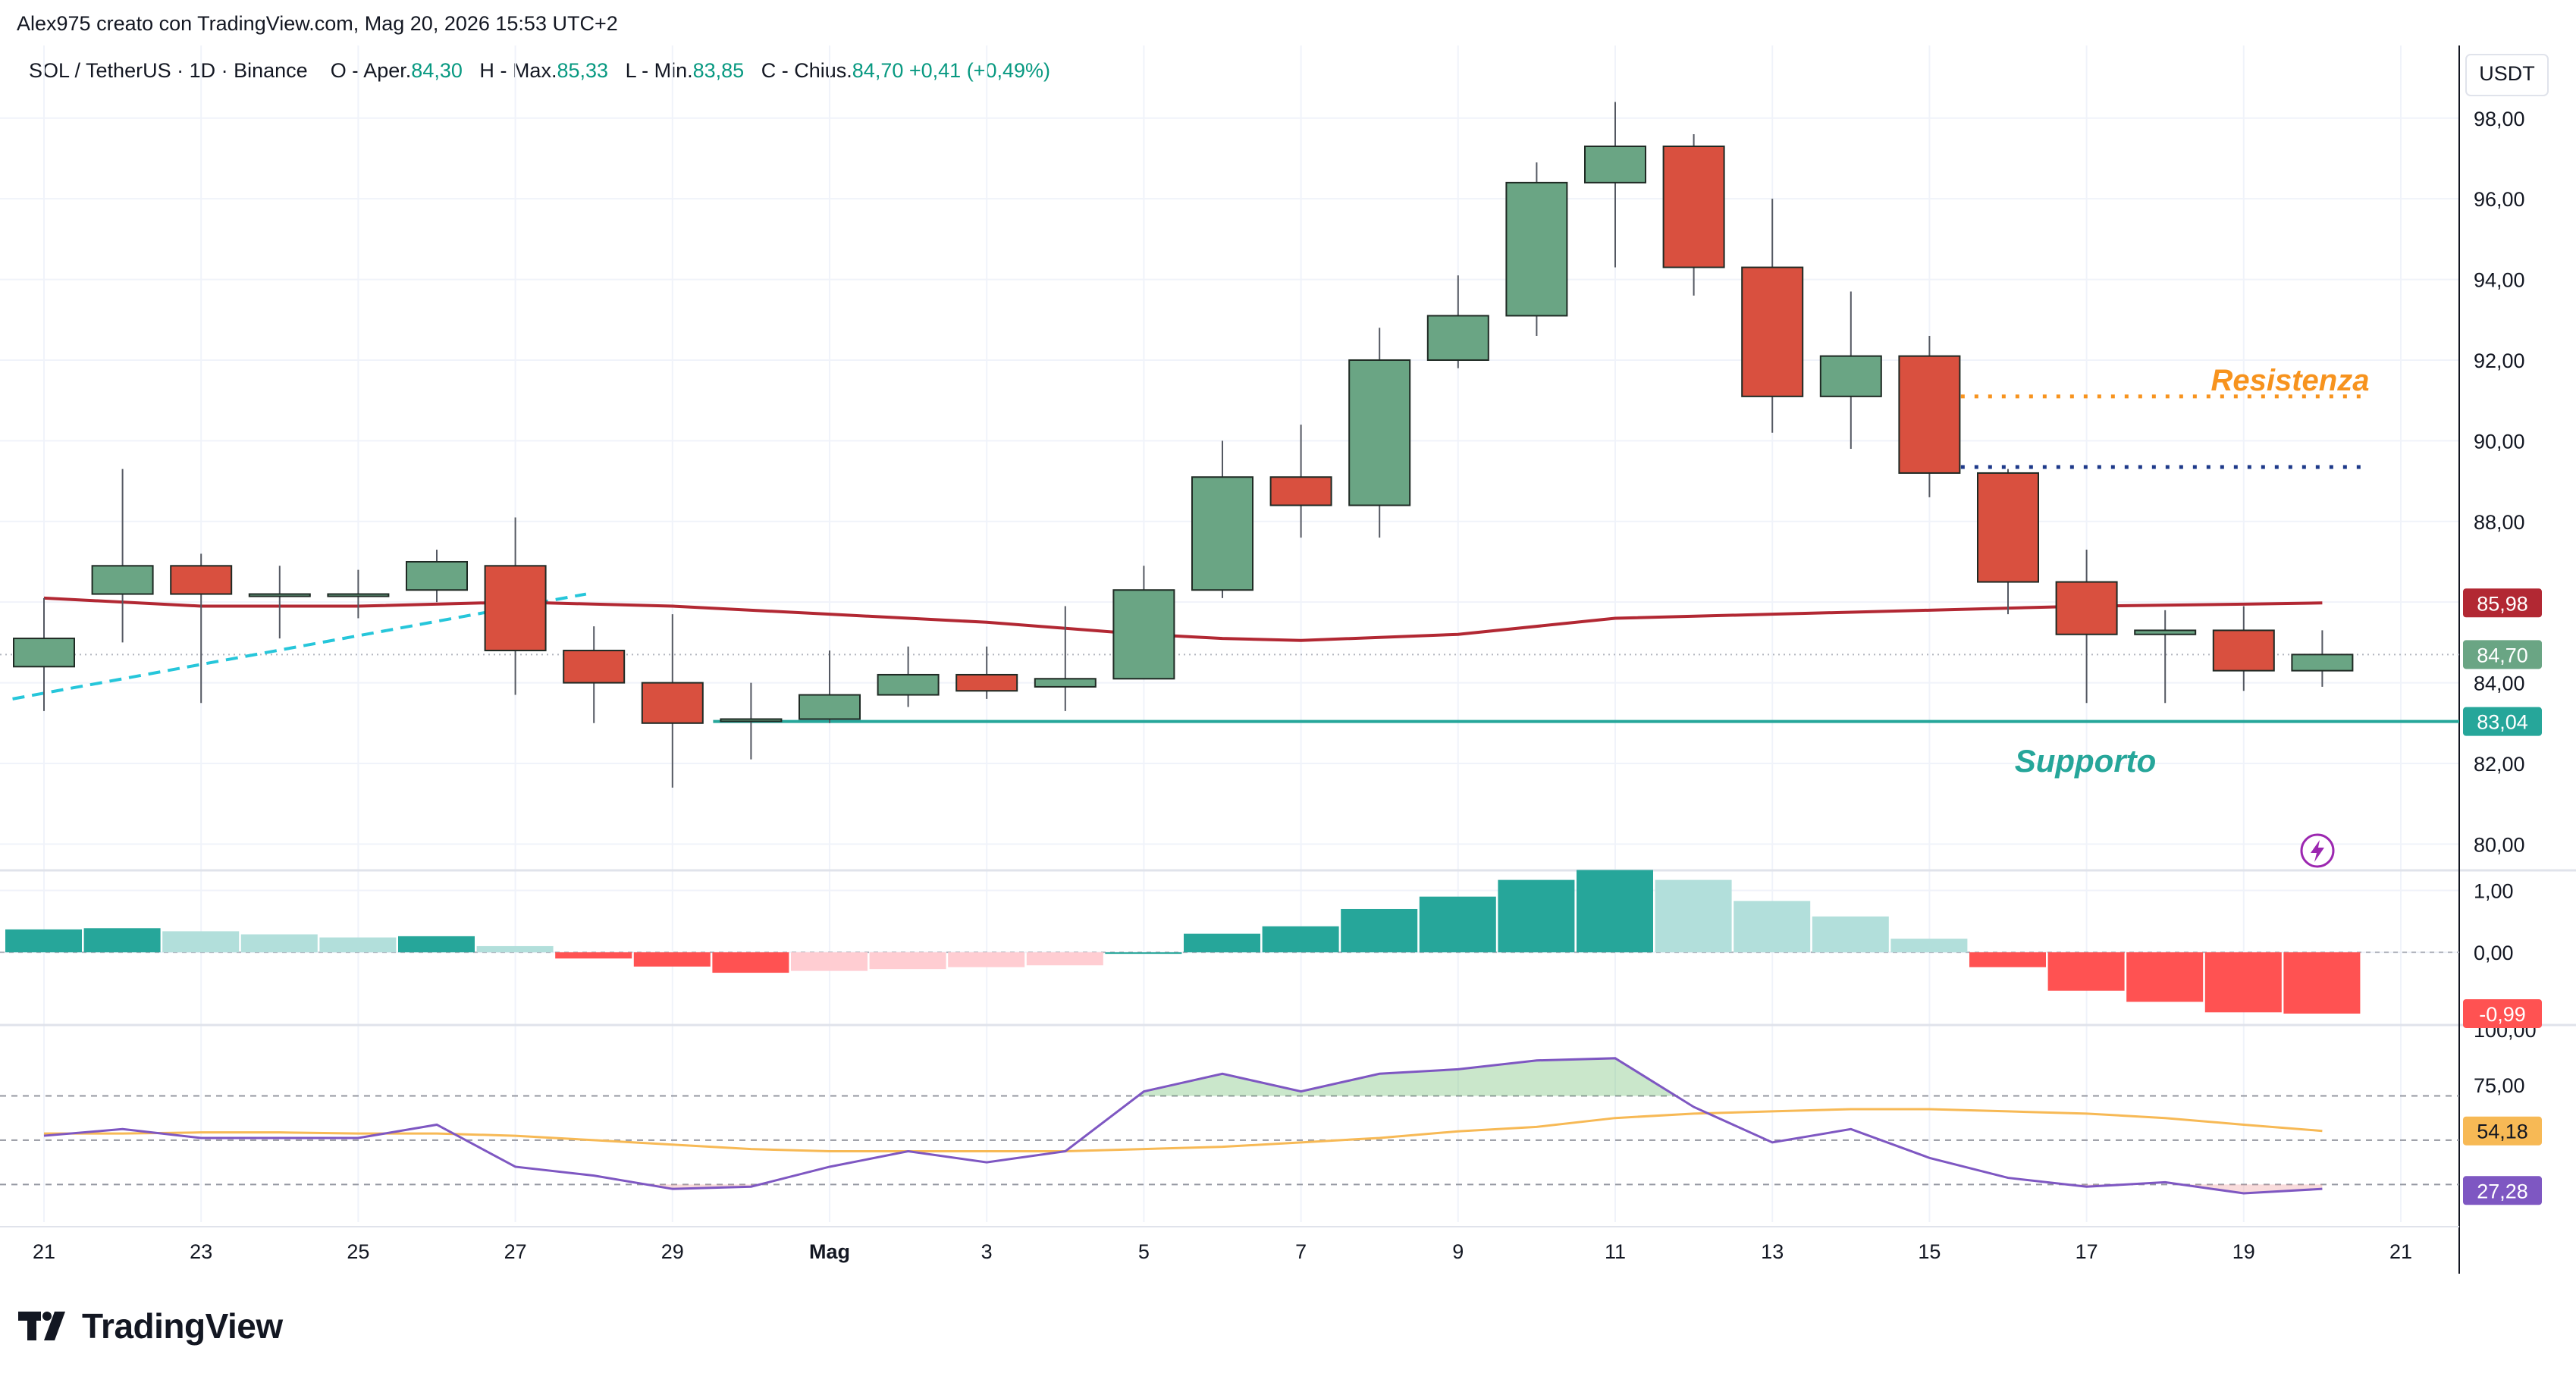 Image resolution: width=2576 pixels, height=1373 pixels. Describe the element at coordinates (182, 1326) in the screenshot. I see `brand-name: TradingView` at that location.